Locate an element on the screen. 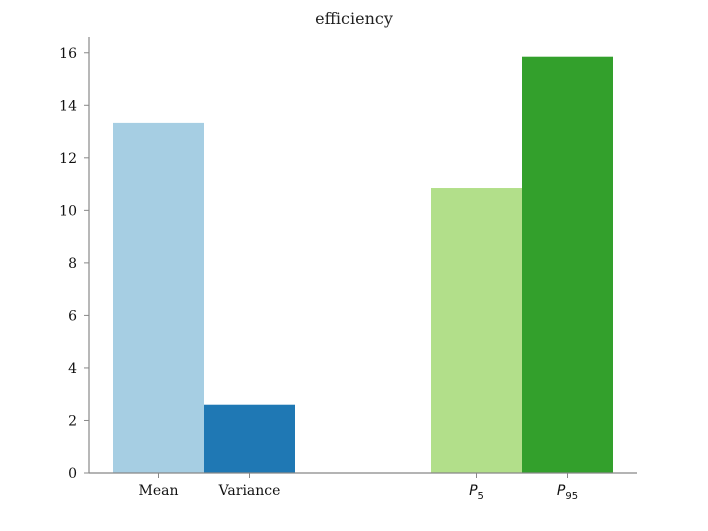 This screenshot has height=531, width=708. y-axis-ticks: 0 2 4 6 8 10 12 14 16 is located at coordinates (74, 264).